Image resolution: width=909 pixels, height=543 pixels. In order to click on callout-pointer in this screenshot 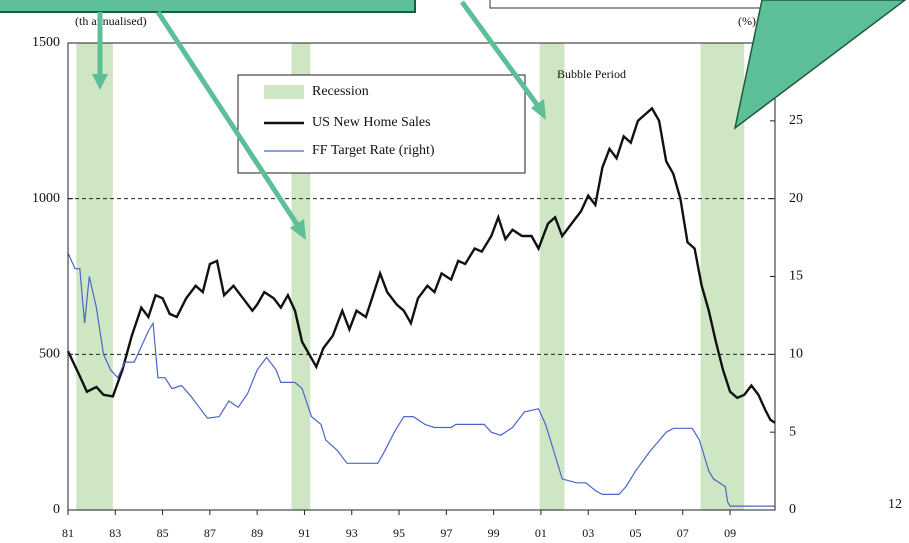, I will do `click(820, 65)`.